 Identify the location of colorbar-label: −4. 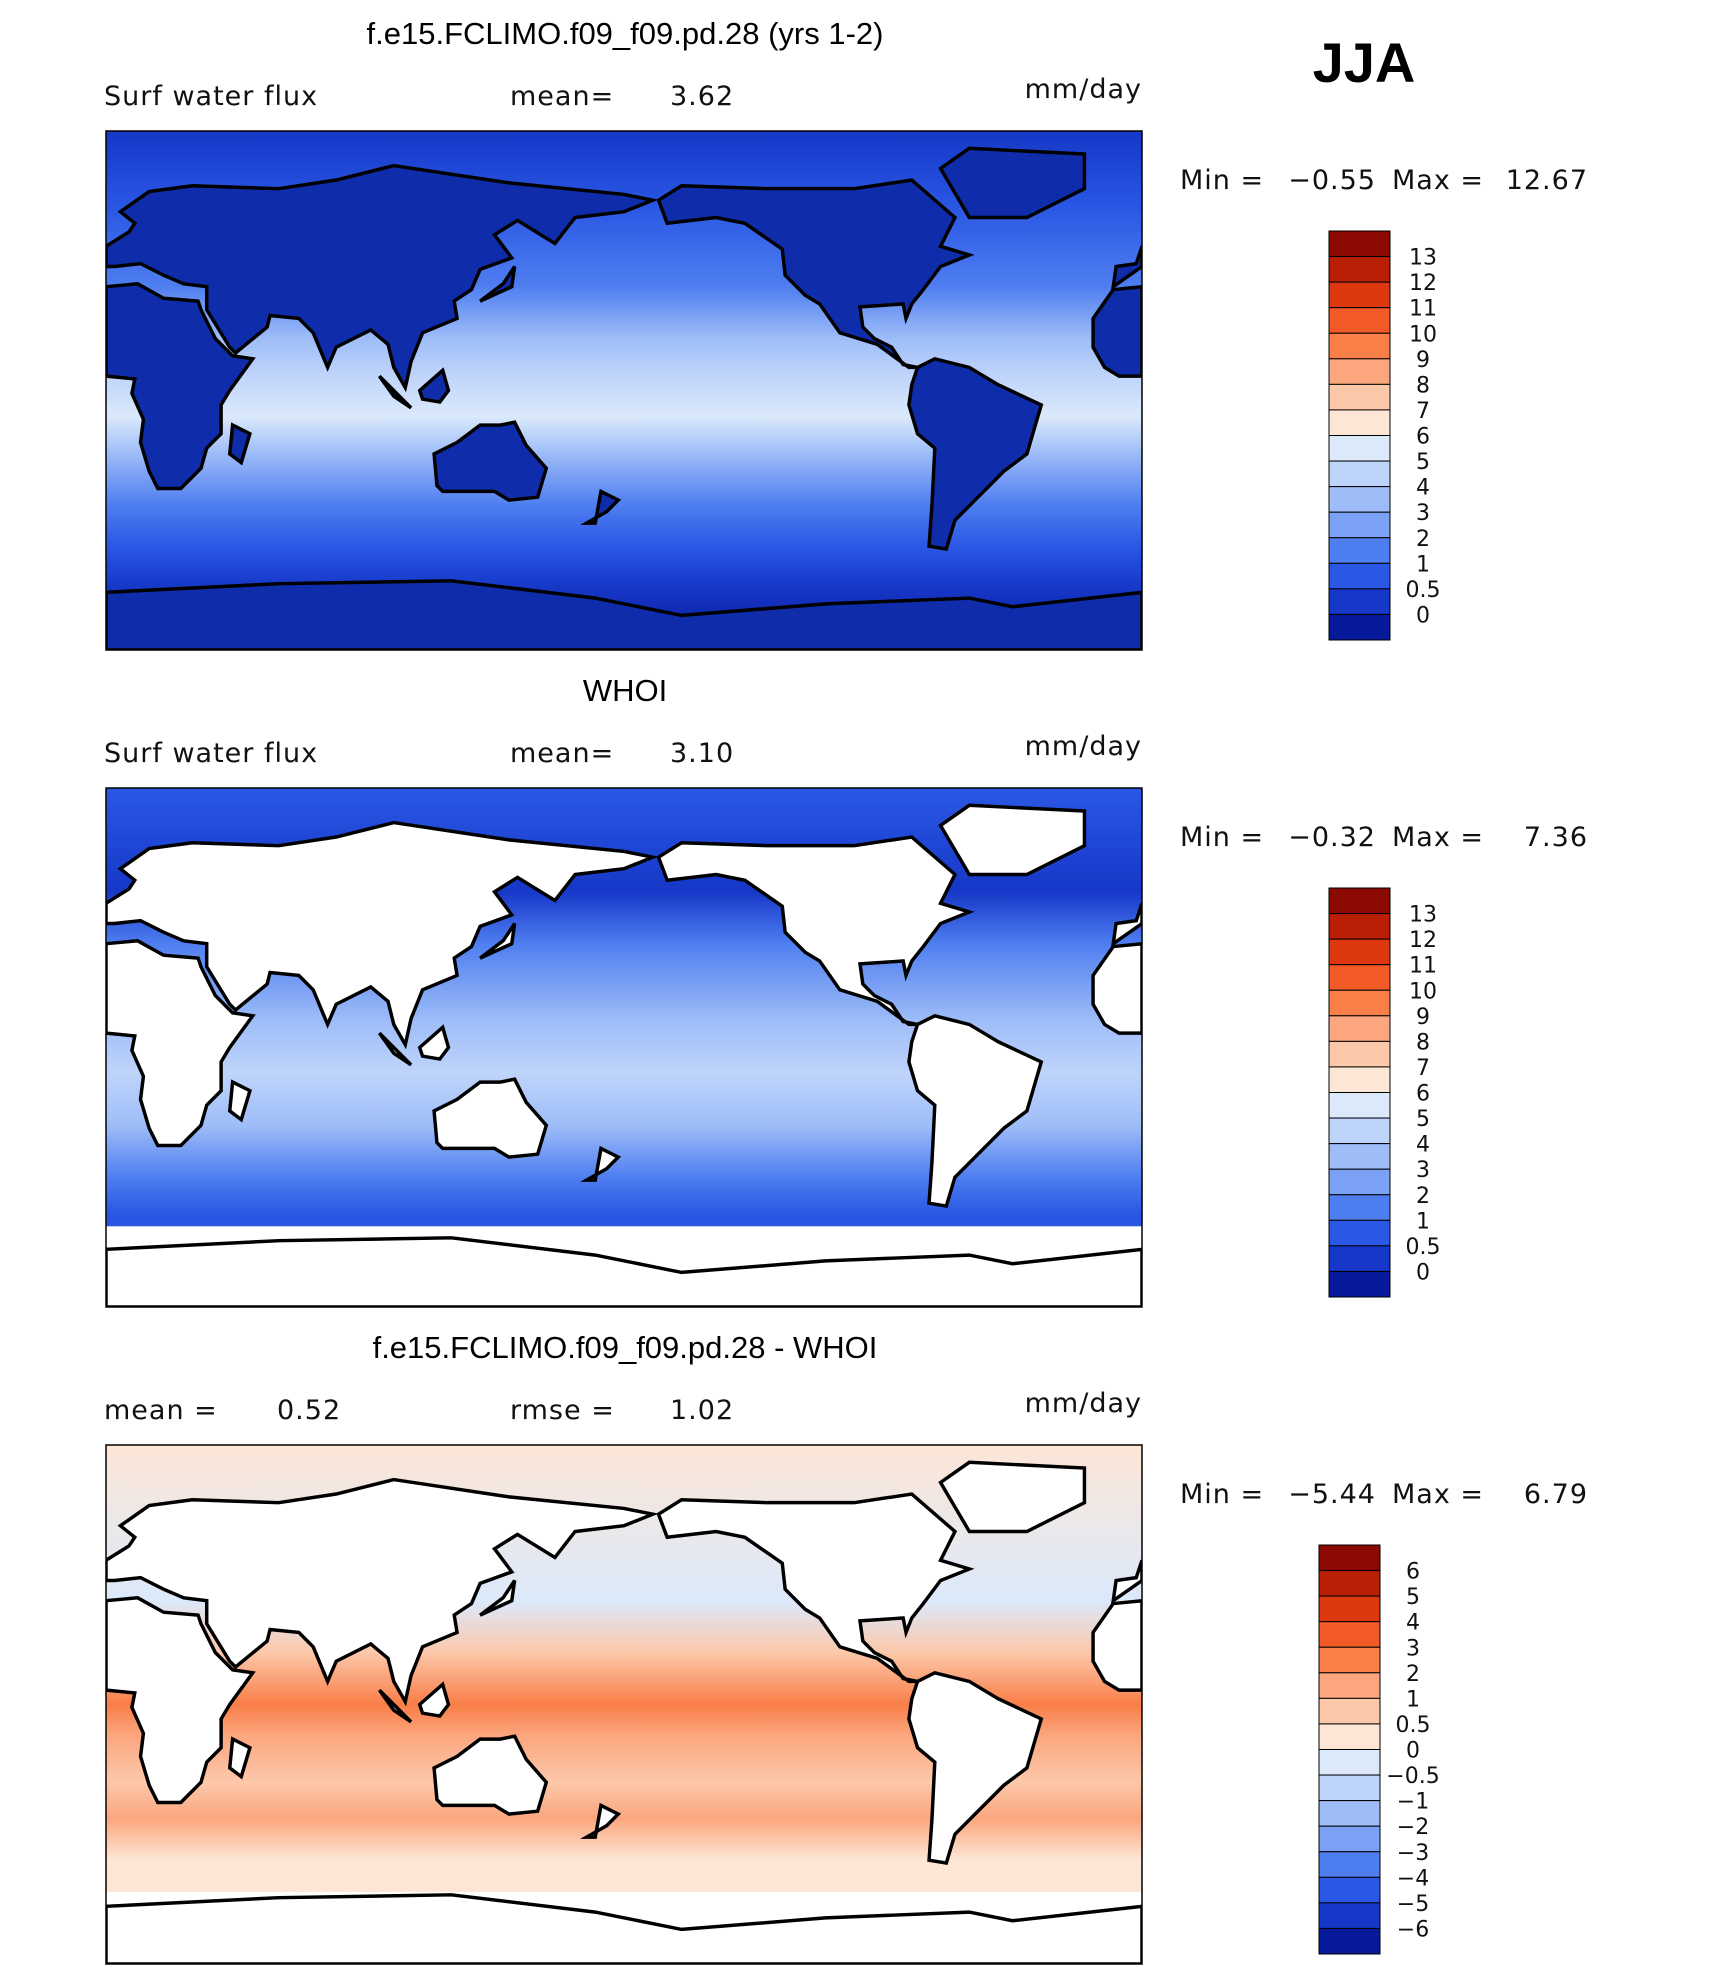
(1413, 1878).